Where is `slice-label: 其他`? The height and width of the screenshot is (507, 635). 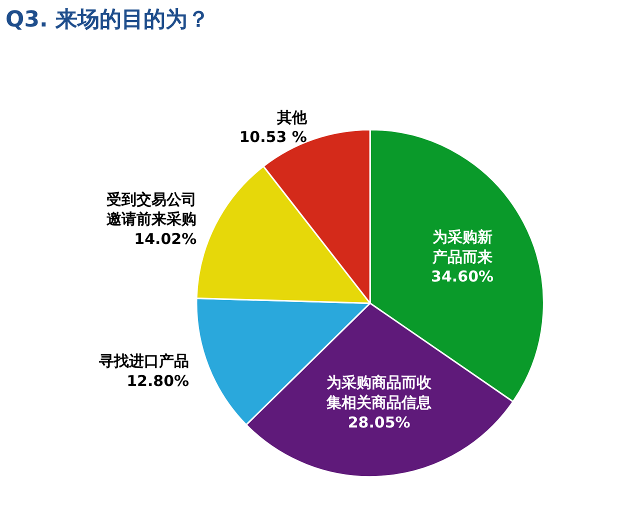
slice-label: 其他 is located at coordinates (292, 117).